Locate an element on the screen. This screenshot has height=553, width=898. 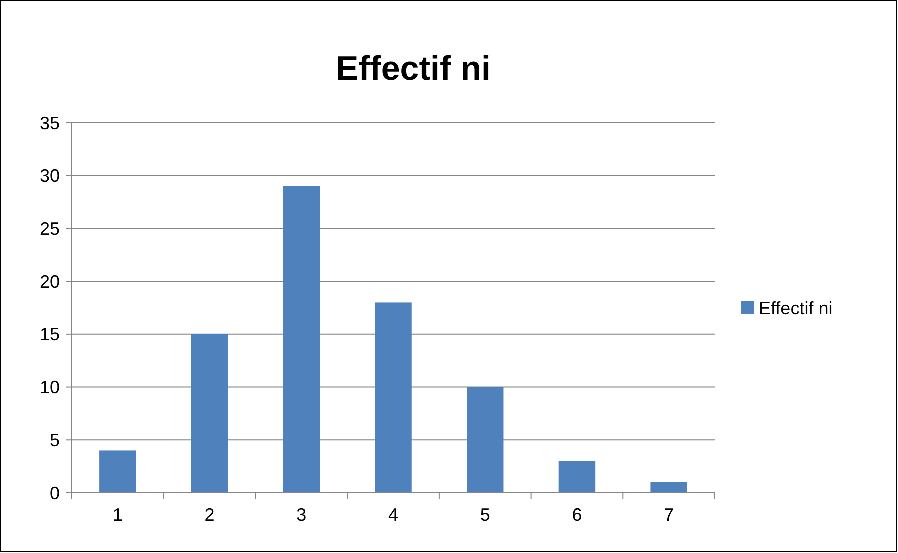
x-tick-label: 2 is located at coordinates (209, 515).